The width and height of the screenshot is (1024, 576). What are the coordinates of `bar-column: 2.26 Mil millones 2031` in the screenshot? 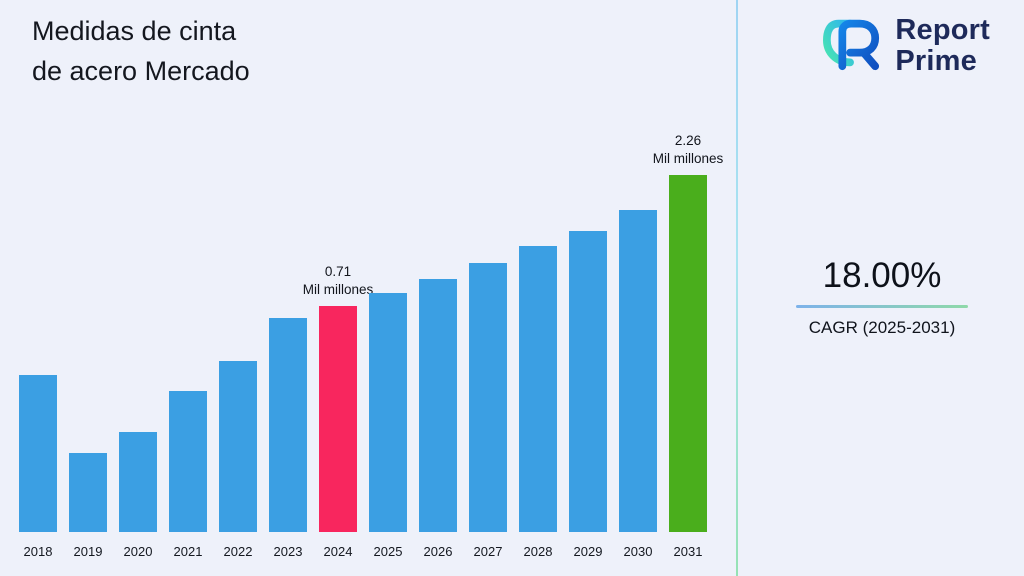 It's located at (688, 345).